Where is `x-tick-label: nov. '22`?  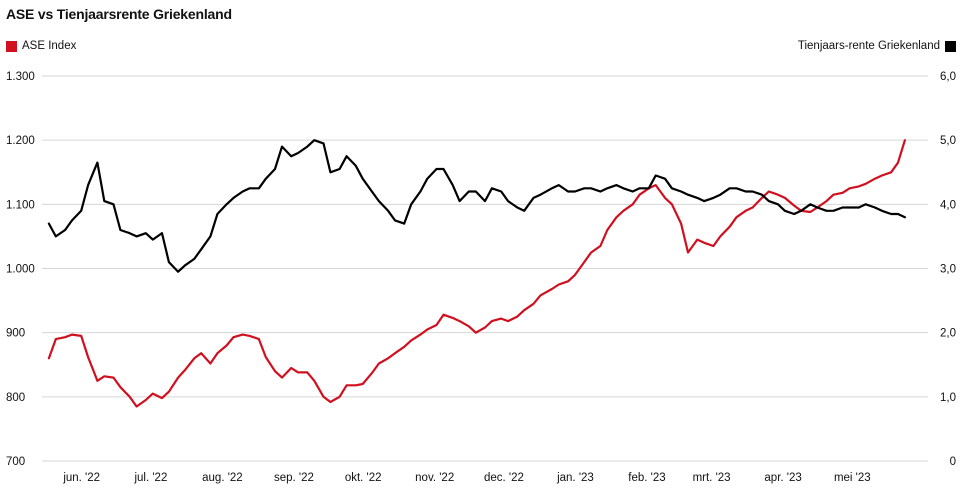
x-tick-label: nov. '22 is located at coordinates (434, 478).